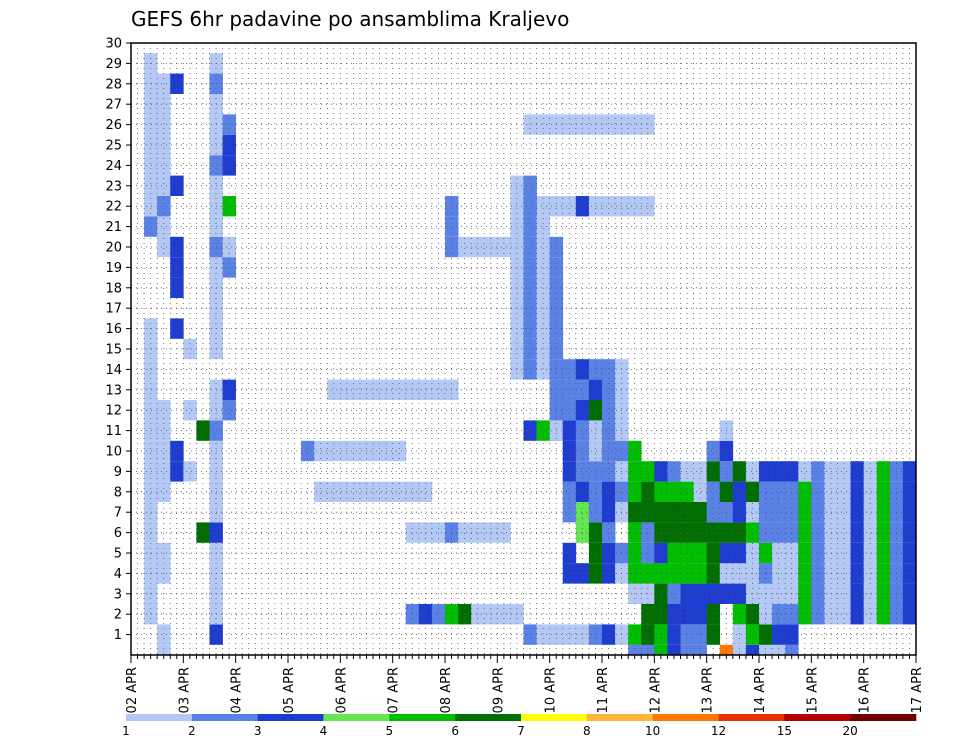 The height and width of the screenshot is (742, 960). Describe the element at coordinates (113, 411) in the screenshot. I see `y-tick-label: 12` at that location.